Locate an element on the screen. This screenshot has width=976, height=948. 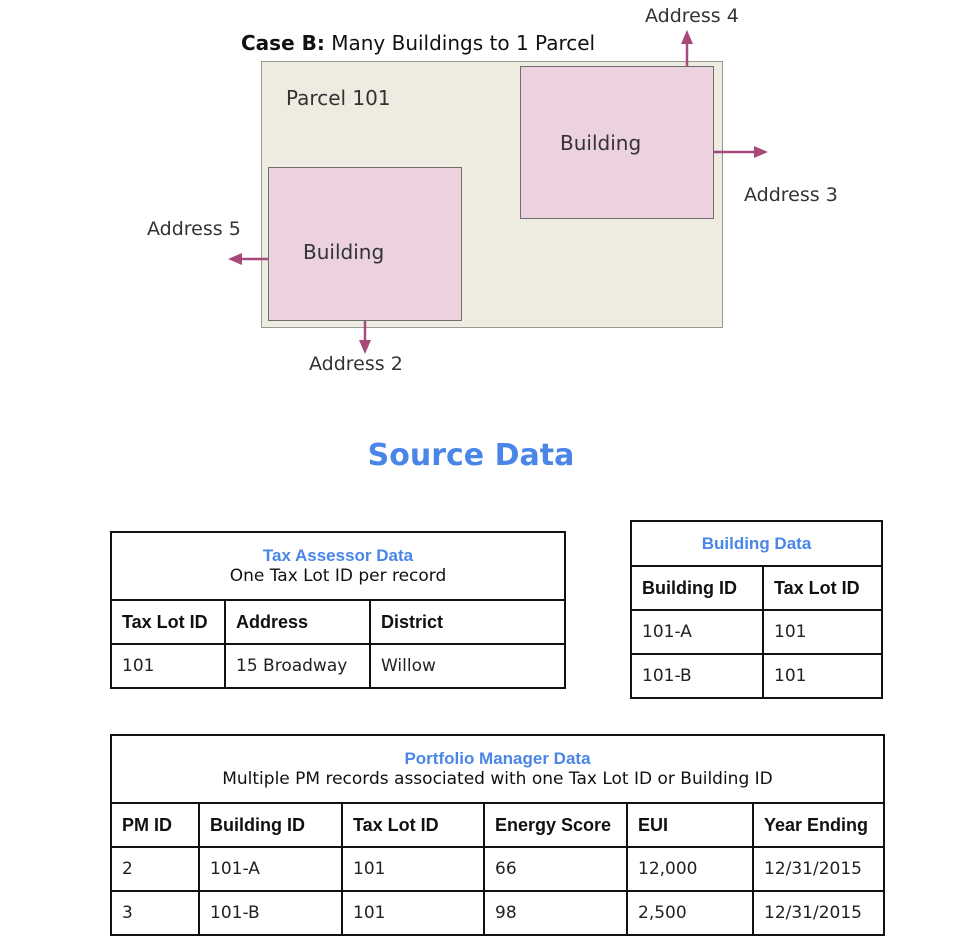
table-cell: 66 is located at coordinates (555, 869).